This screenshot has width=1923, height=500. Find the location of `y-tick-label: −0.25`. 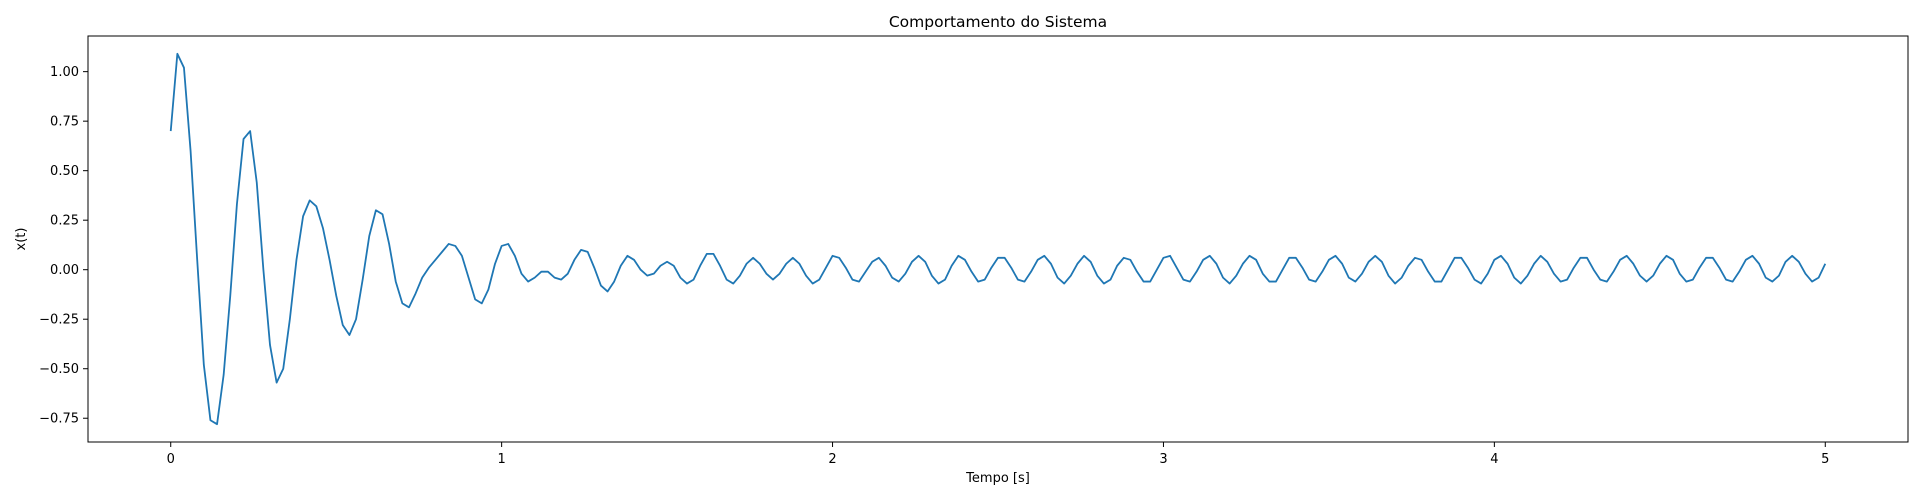

y-tick-label: −0.25 is located at coordinates (59, 320).